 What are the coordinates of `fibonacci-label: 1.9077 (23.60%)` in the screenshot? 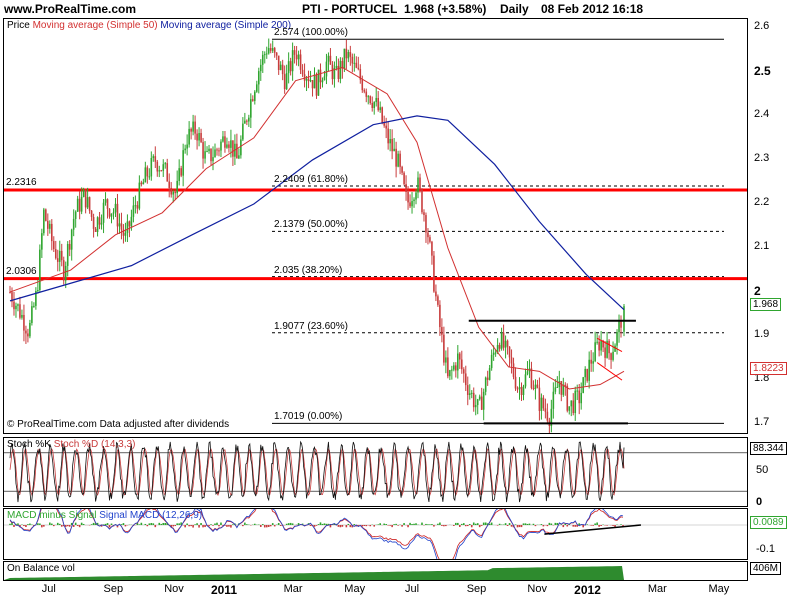 It's located at (311, 326).